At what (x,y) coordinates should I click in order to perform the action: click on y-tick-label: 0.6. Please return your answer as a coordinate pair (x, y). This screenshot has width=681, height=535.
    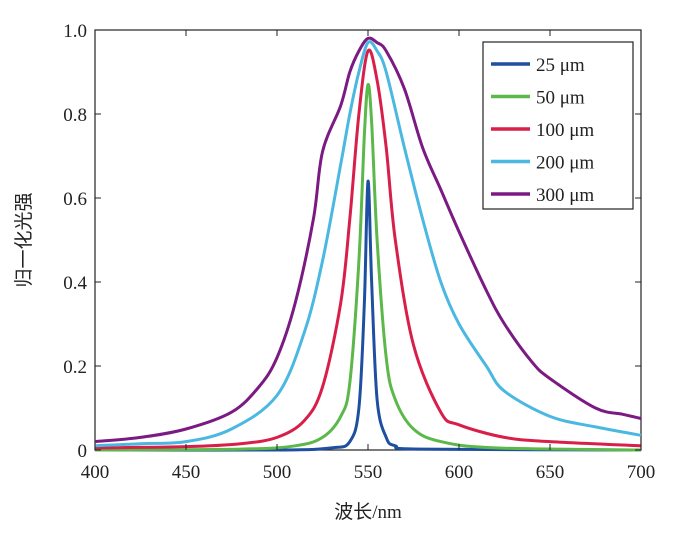
    Looking at the image, I should click on (75, 199).